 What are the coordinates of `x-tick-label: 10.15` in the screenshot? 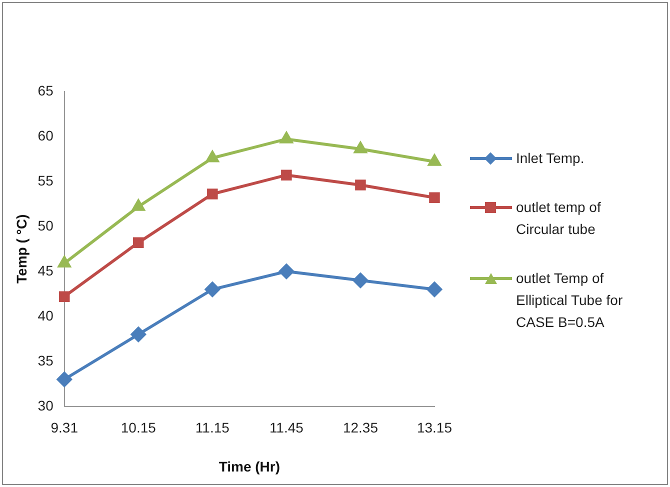 It's located at (138, 428).